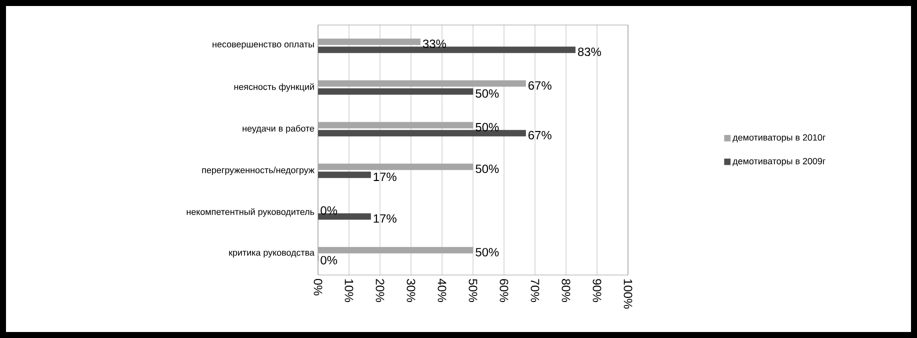  What do you see at coordinates (271, 254) in the screenshot?
I see `y-tick-label: критика руководства` at bounding box center [271, 254].